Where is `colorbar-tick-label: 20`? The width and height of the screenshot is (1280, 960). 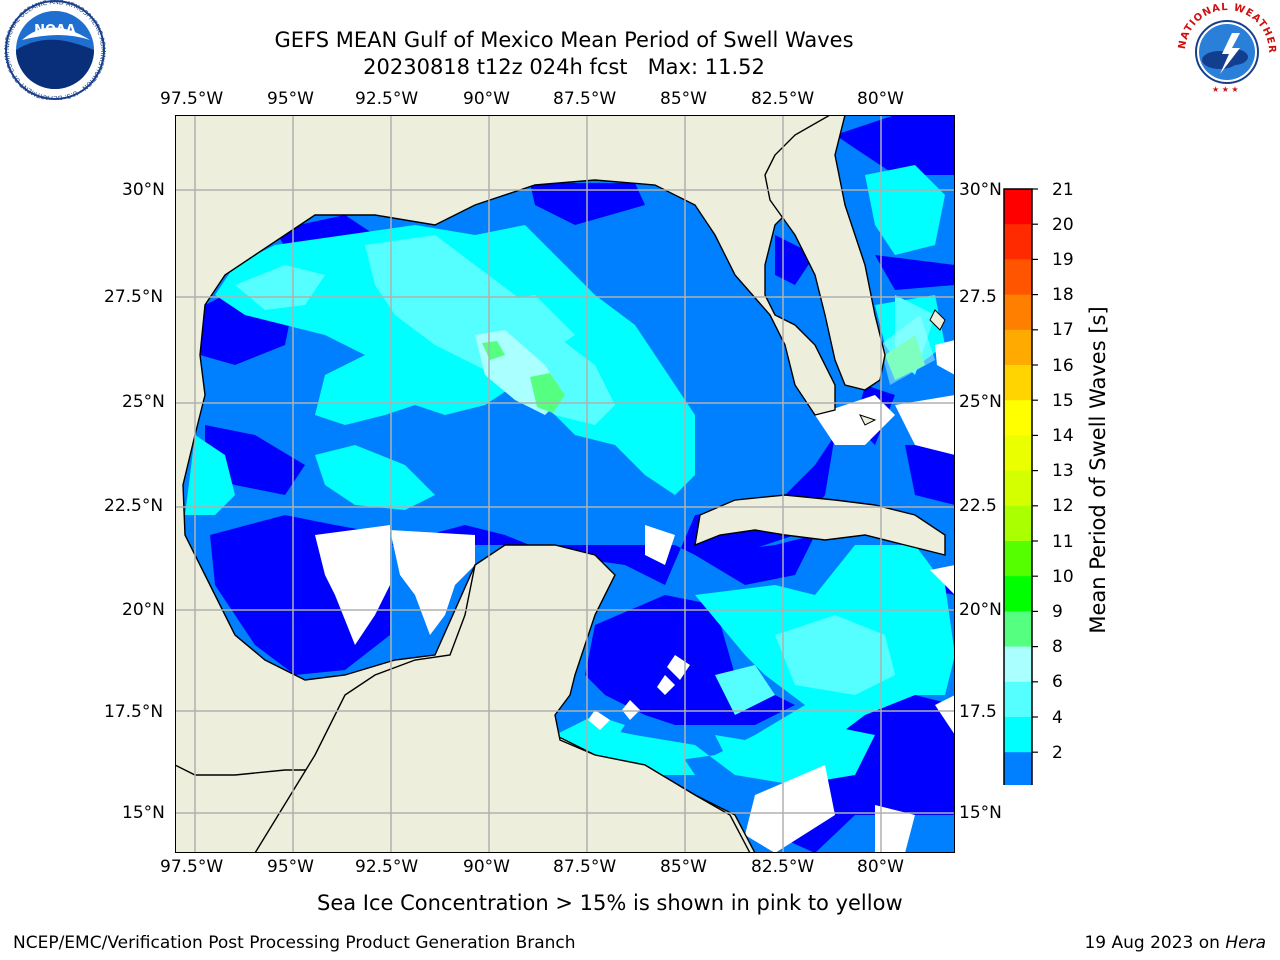
colorbar-tick-label: 20 is located at coordinates (1063, 225).